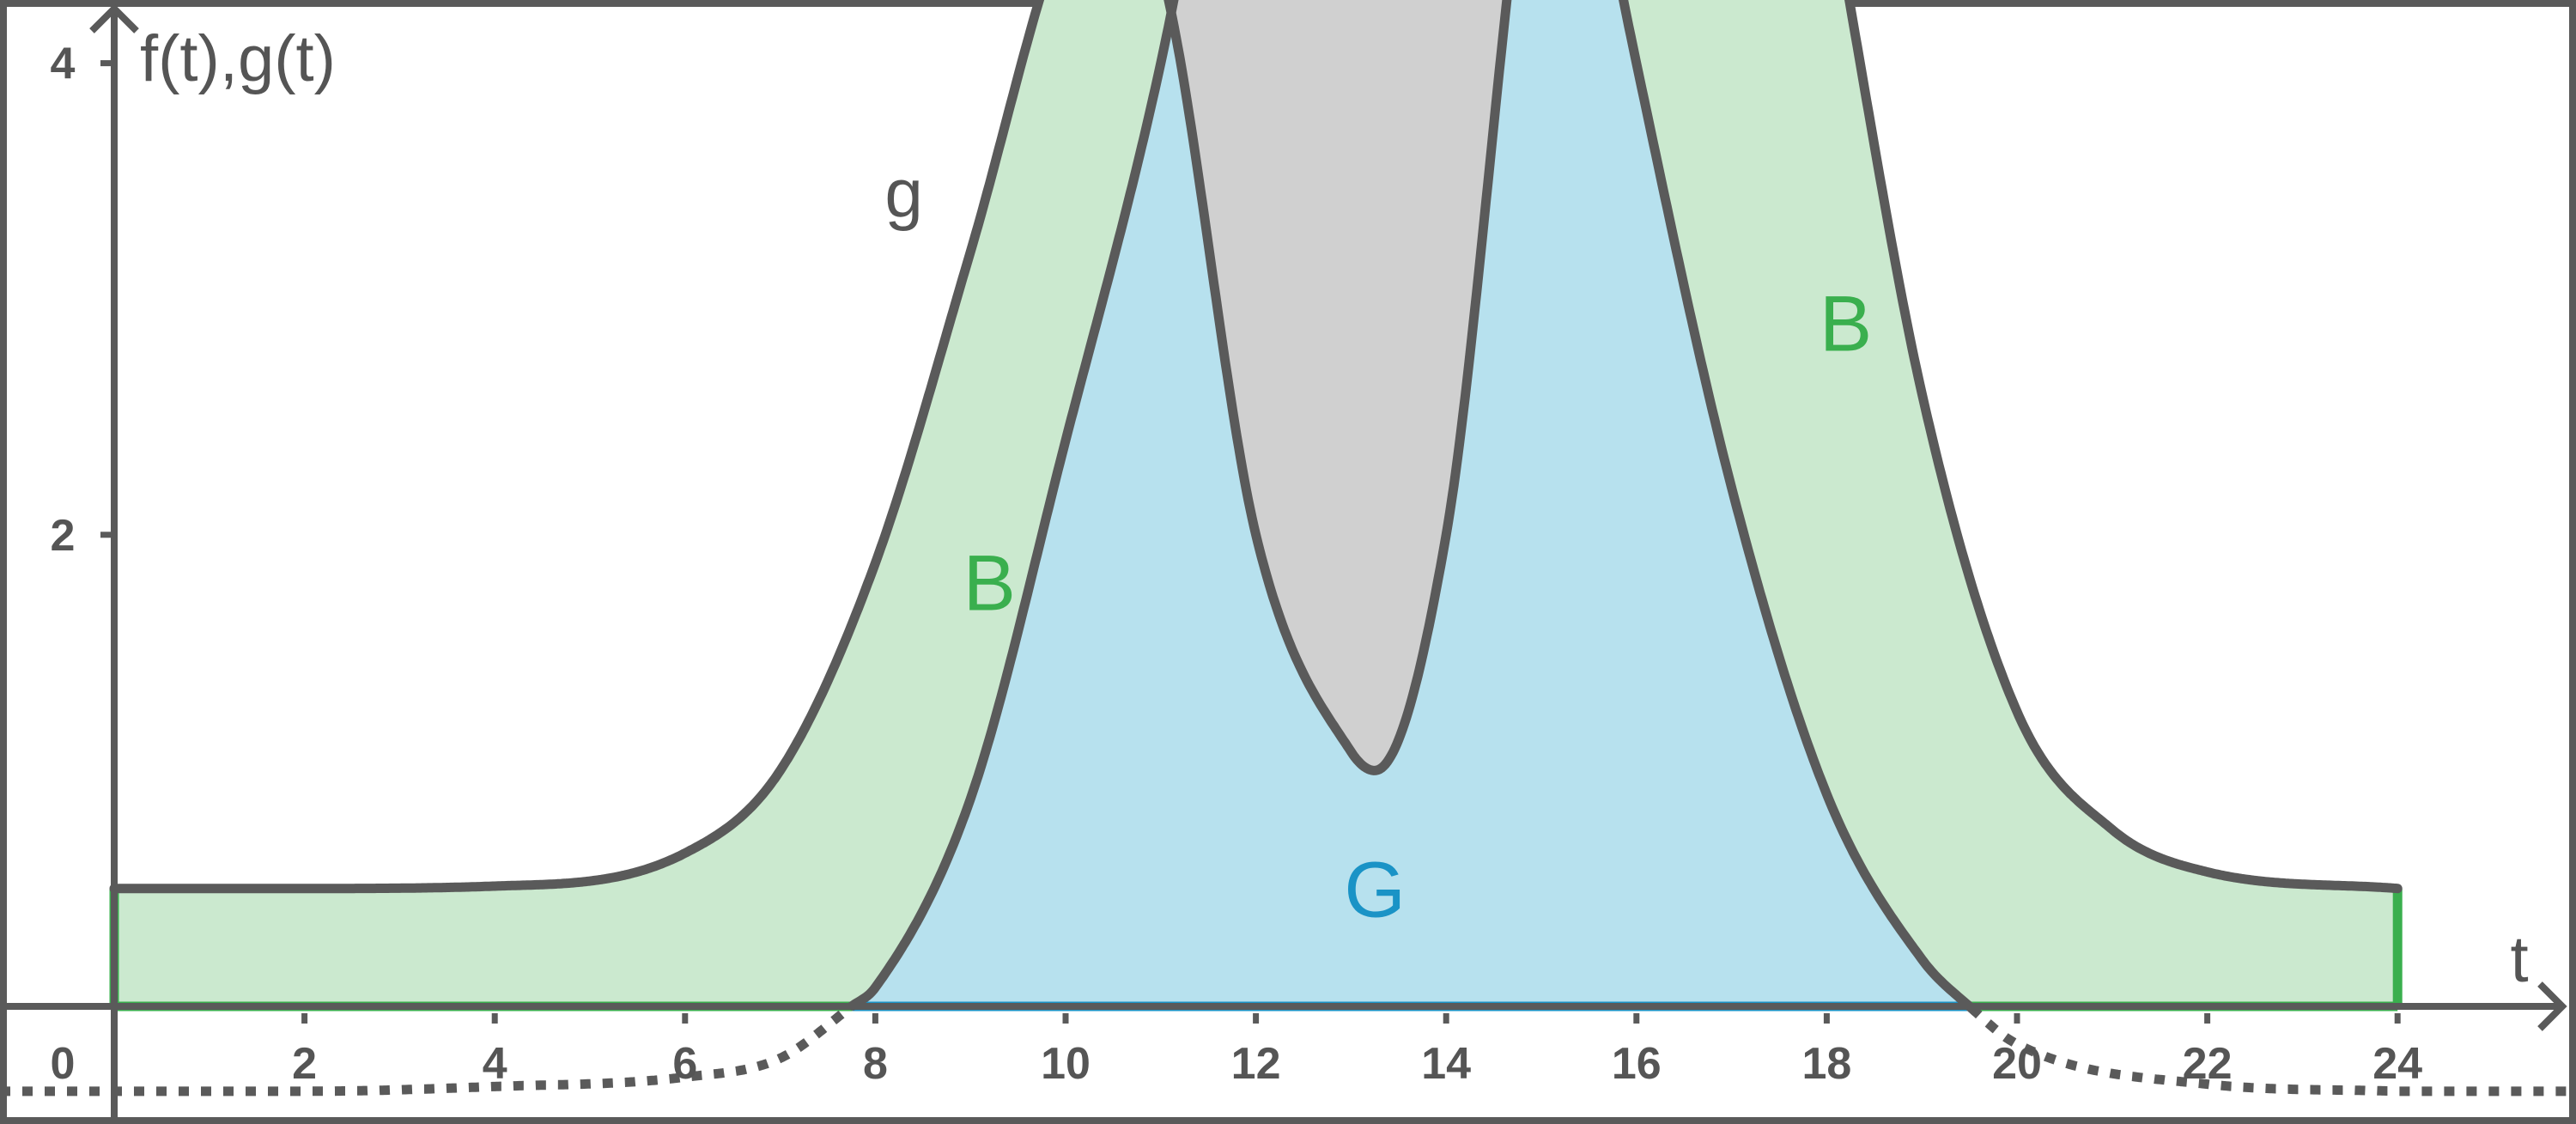  I want to click on x-tick-label: 10, so click(1066, 1064).